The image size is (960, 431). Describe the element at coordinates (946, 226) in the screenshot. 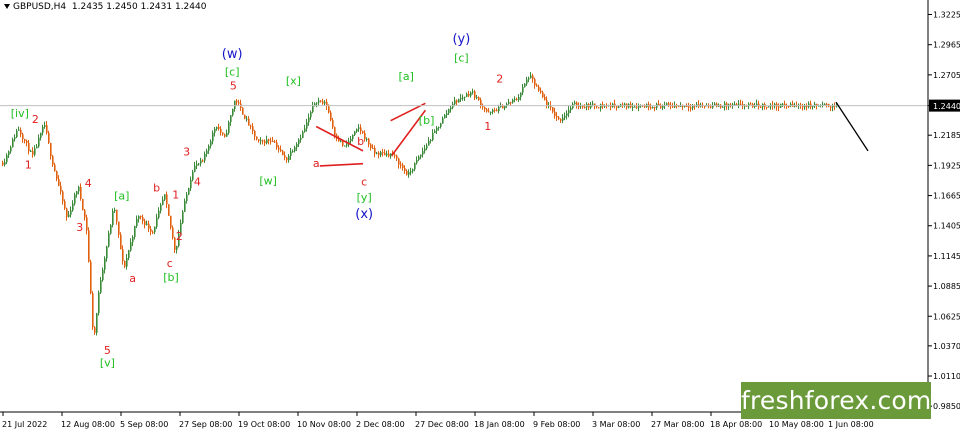

I see `price-tick-label: 1.1405` at that location.